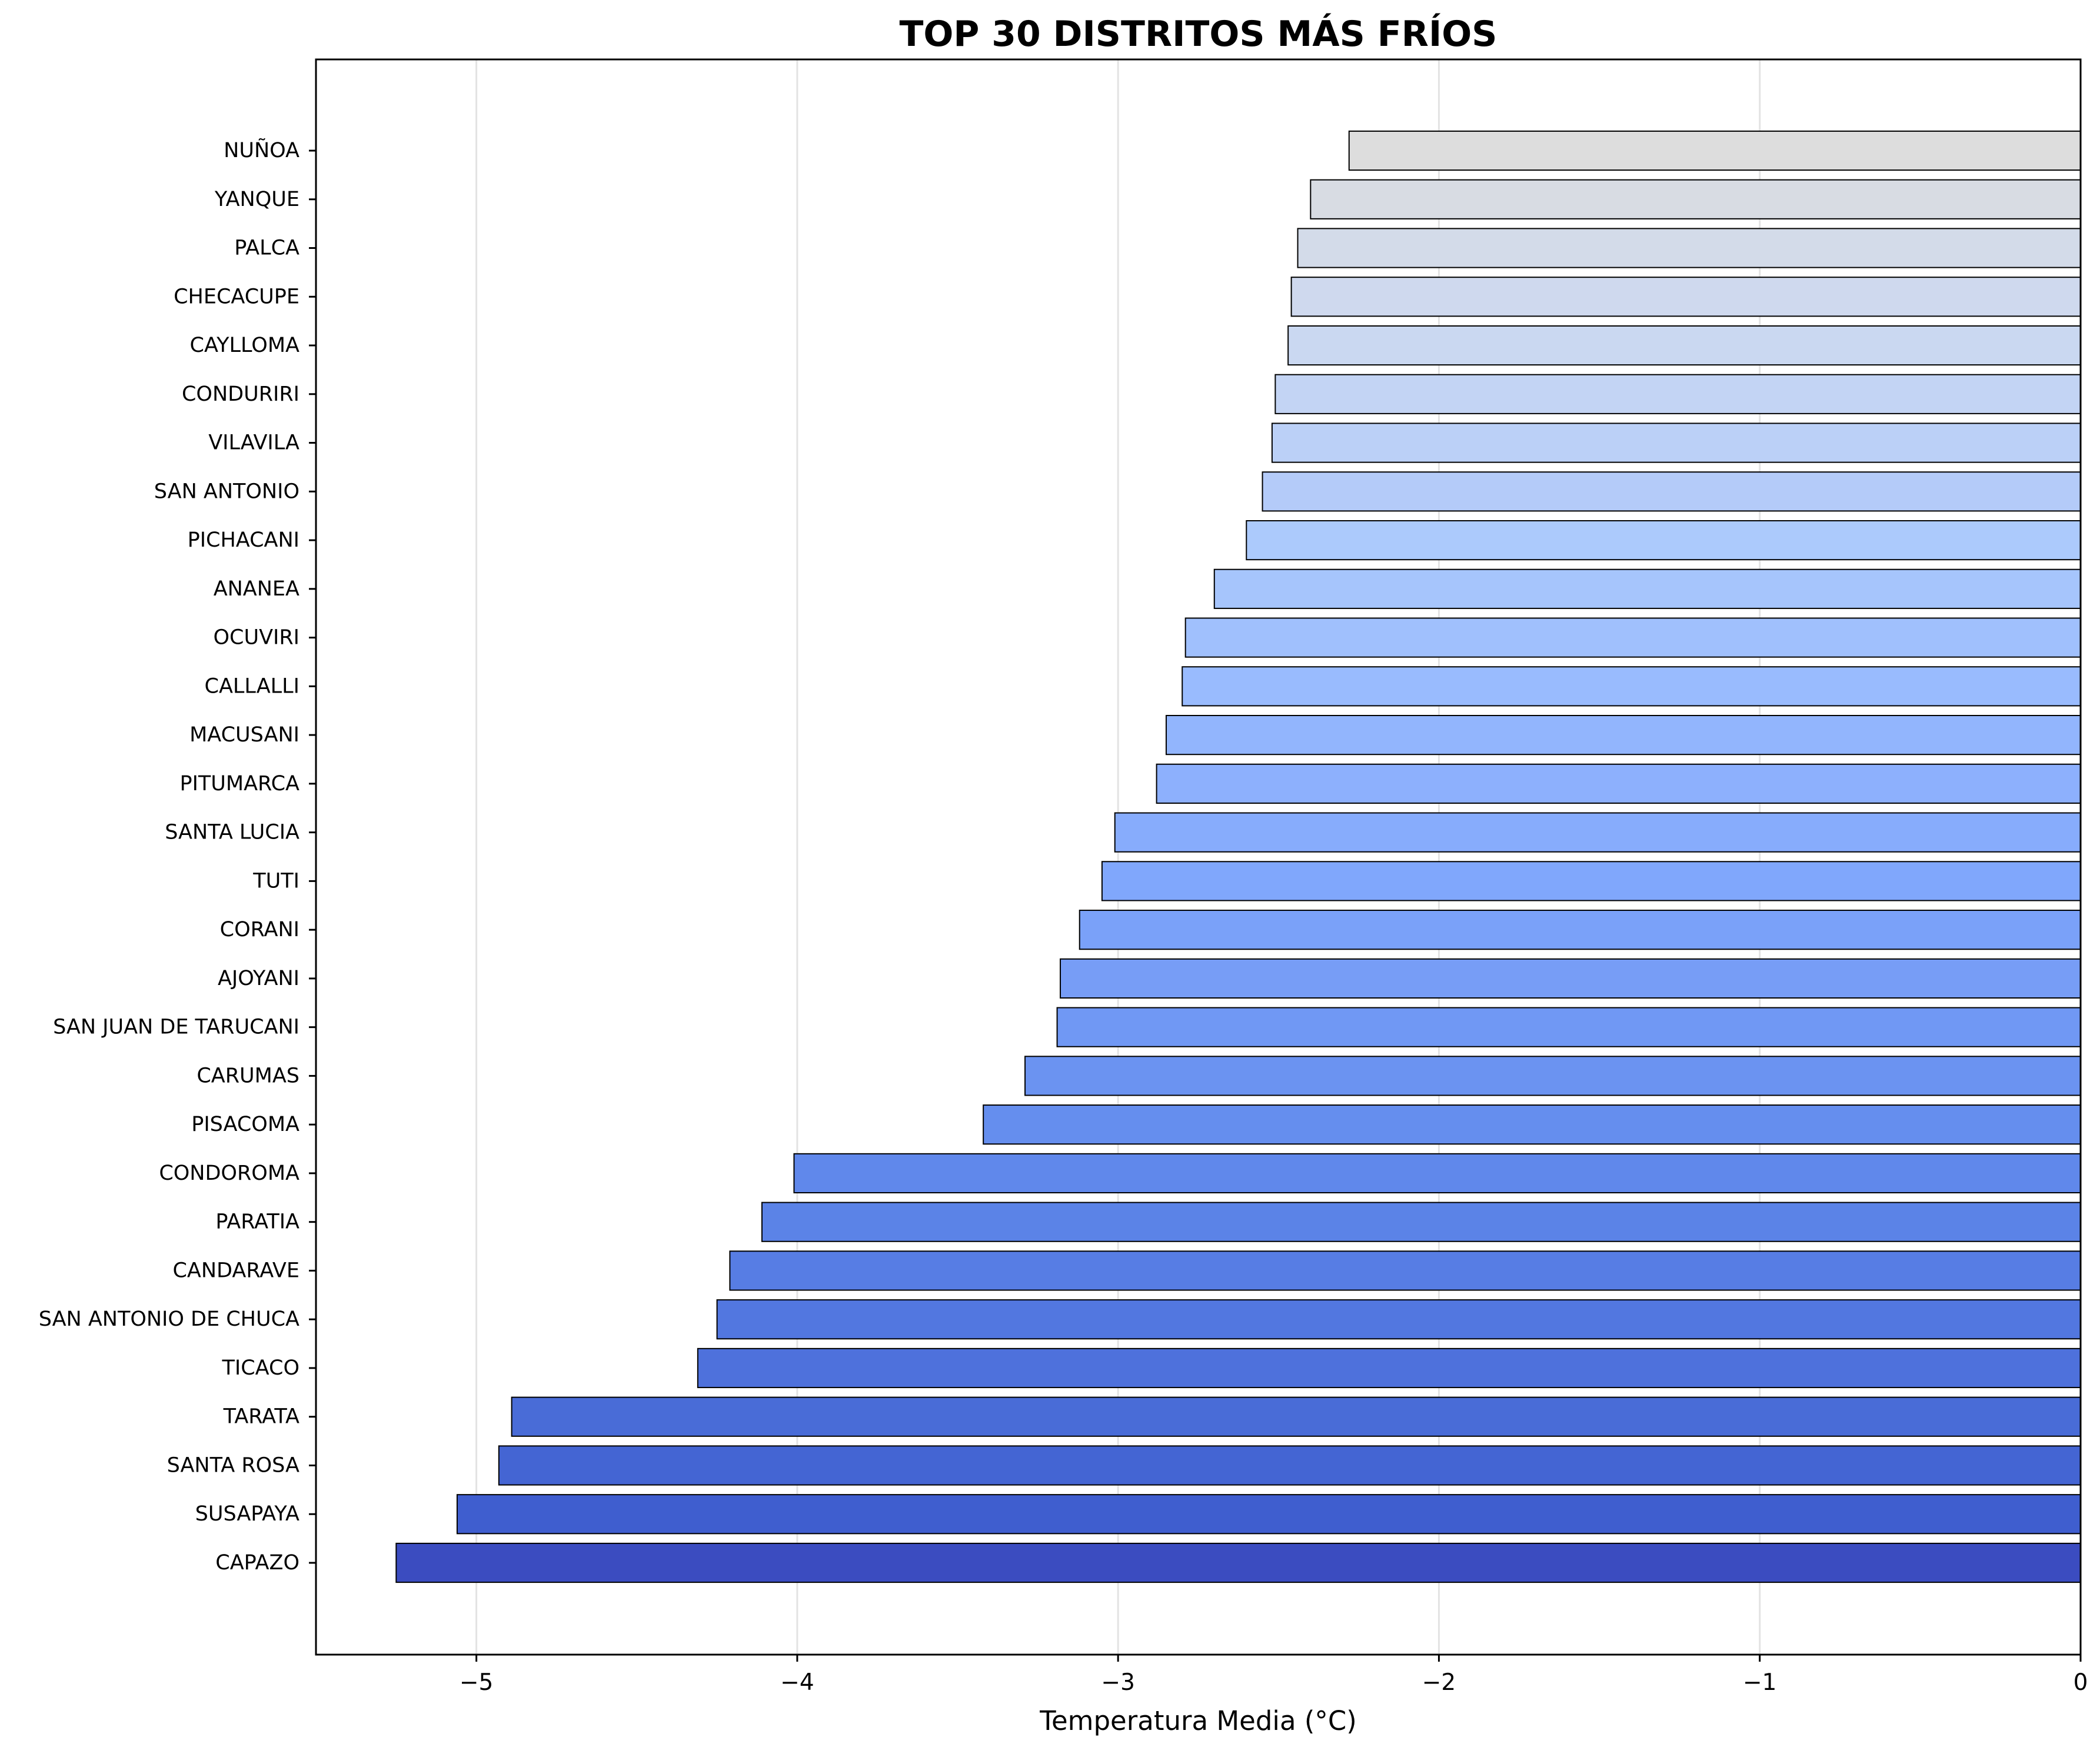  Describe the element at coordinates (239, 784) in the screenshot. I see `y-tick-label: PITUMARCA` at that location.